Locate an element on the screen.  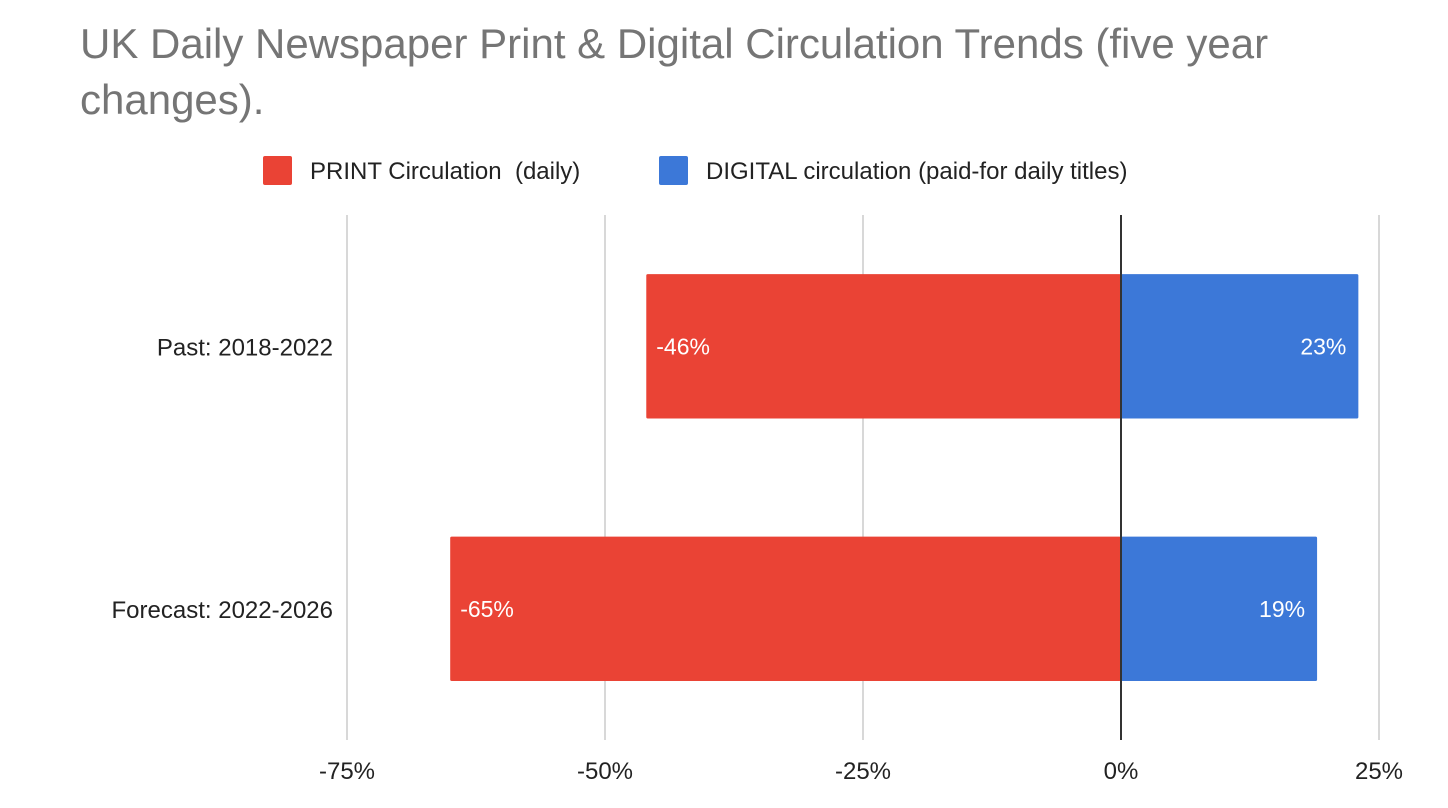
chart-title-line-2: changes). is located at coordinates (172, 99).